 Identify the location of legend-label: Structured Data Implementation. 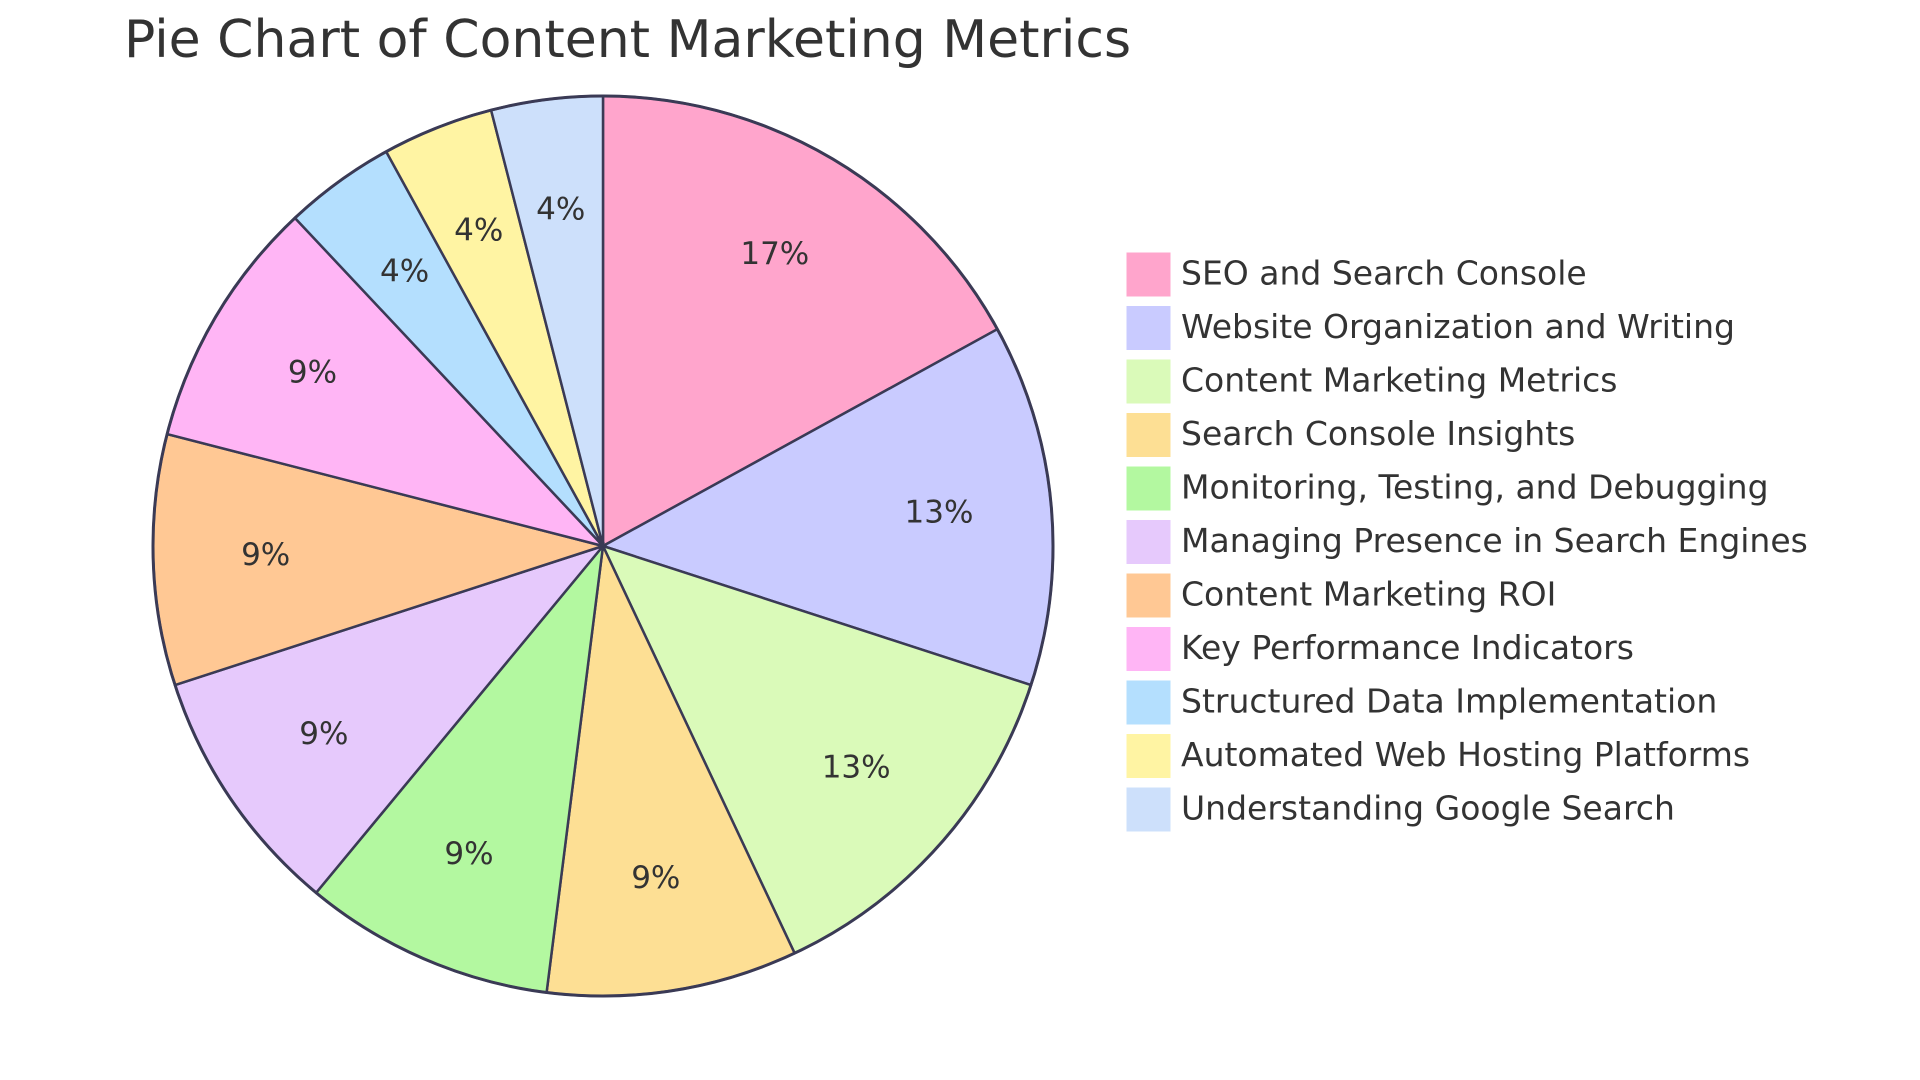
(1449, 701).